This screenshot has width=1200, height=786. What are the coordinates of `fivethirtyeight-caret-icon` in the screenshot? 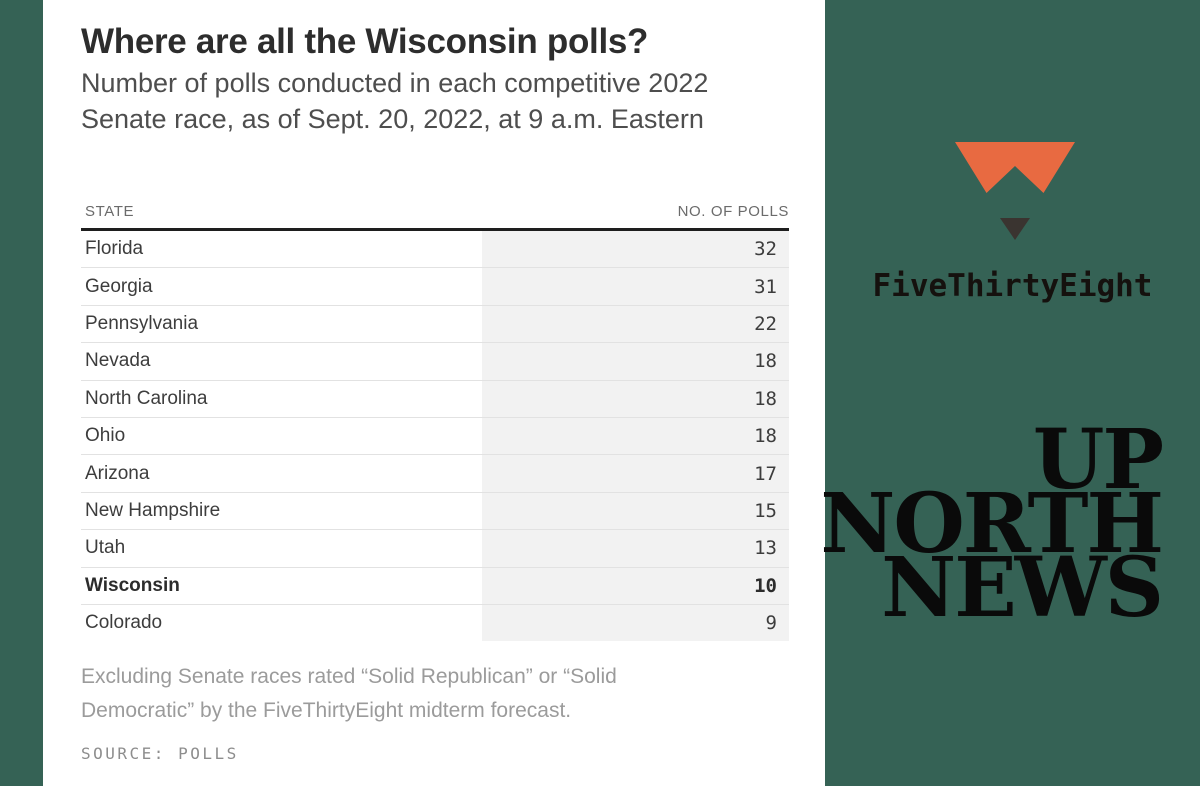 It's located at (1015, 229).